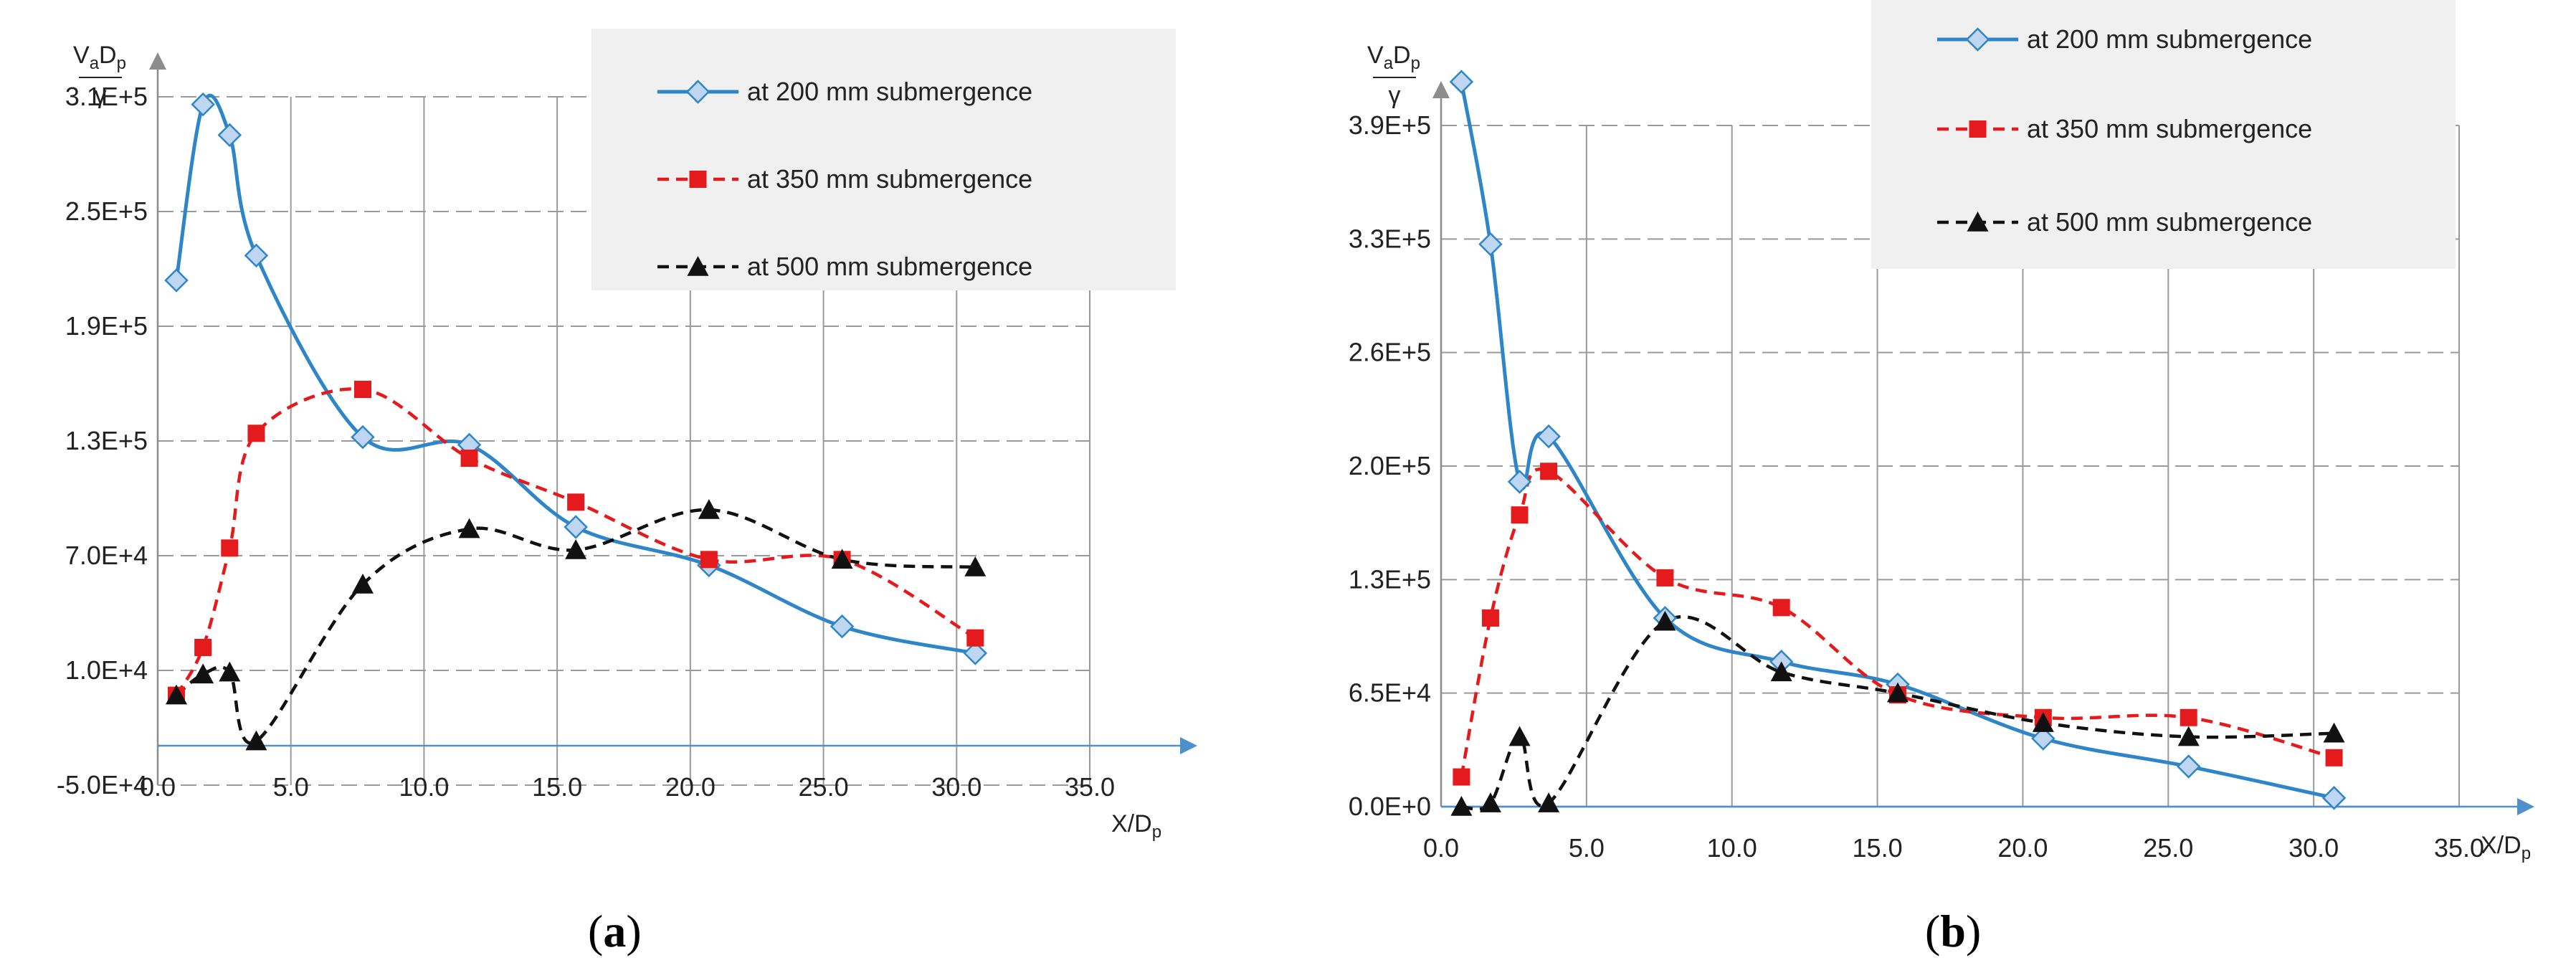 The width and height of the screenshot is (2576, 973). I want to click on y-tick-label: 0.0E+0, so click(1390, 806).